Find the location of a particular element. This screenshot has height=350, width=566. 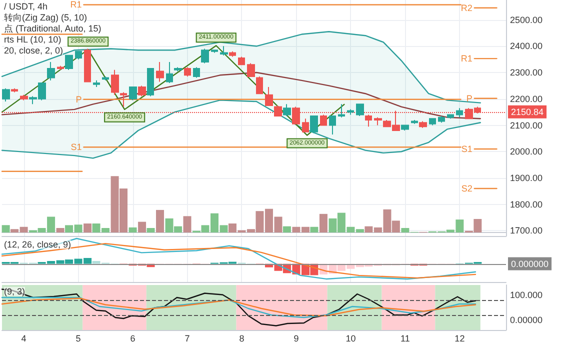

y-tick-label: 1800.00 is located at coordinates (526, 204).